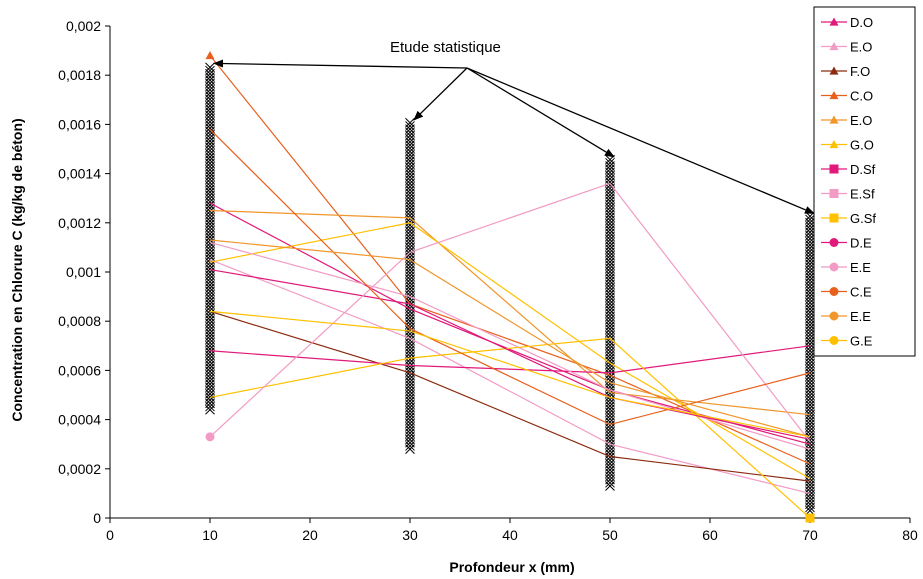 This screenshot has width=923, height=579. What do you see at coordinates (847, 22) in the screenshot?
I see `legend-item: D.O` at bounding box center [847, 22].